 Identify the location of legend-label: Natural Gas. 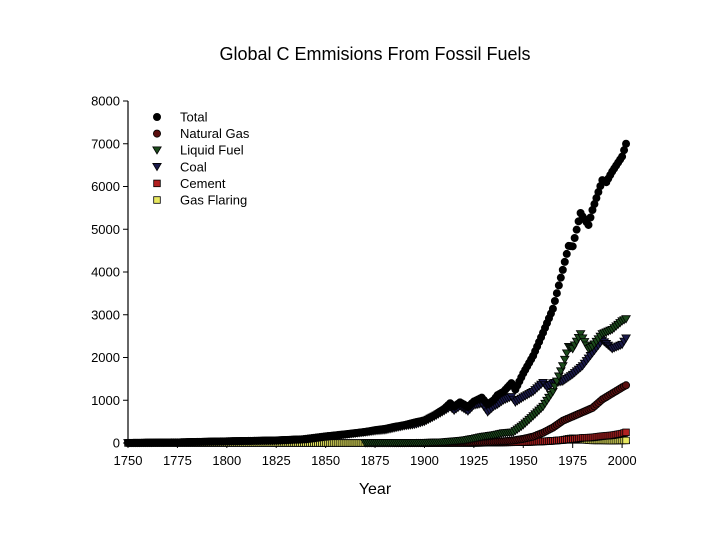
(215, 133).